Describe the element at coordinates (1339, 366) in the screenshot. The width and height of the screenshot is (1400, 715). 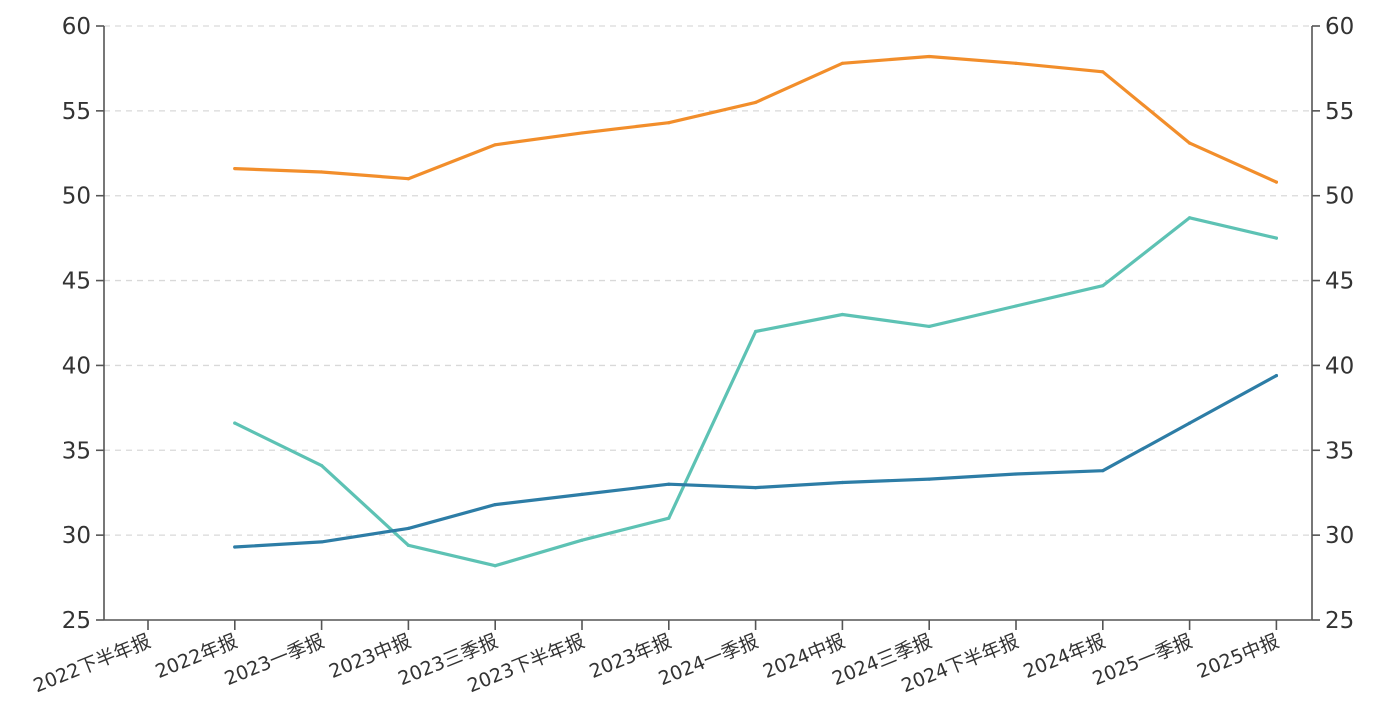
I see `y-right-tick-label: 40` at that location.